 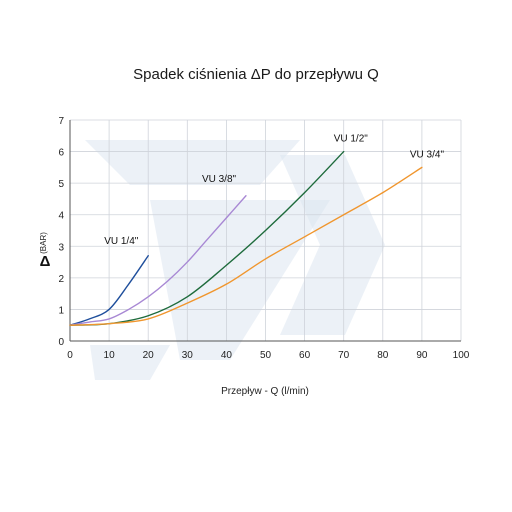 What do you see at coordinates (149, 355) in the screenshot?
I see `x-tick-label: 20` at bounding box center [149, 355].